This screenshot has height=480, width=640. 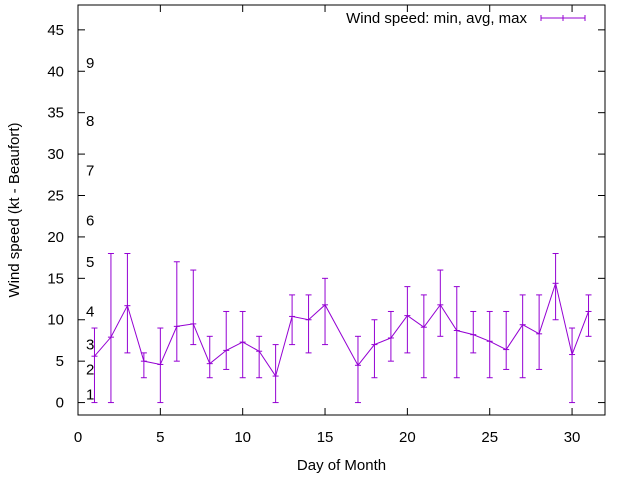 What do you see at coordinates (78, 437) in the screenshot?
I see `x-tick-label: 0` at bounding box center [78, 437].